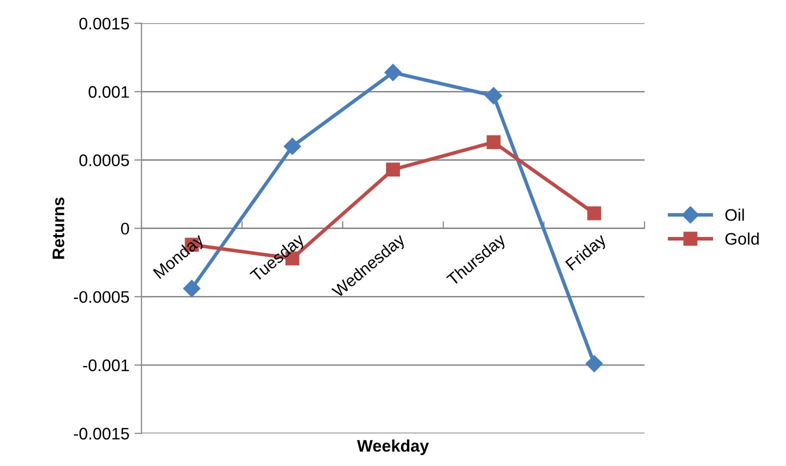  Describe the element at coordinates (125, 228) in the screenshot. I see `y-tick-label: 0` at that location.